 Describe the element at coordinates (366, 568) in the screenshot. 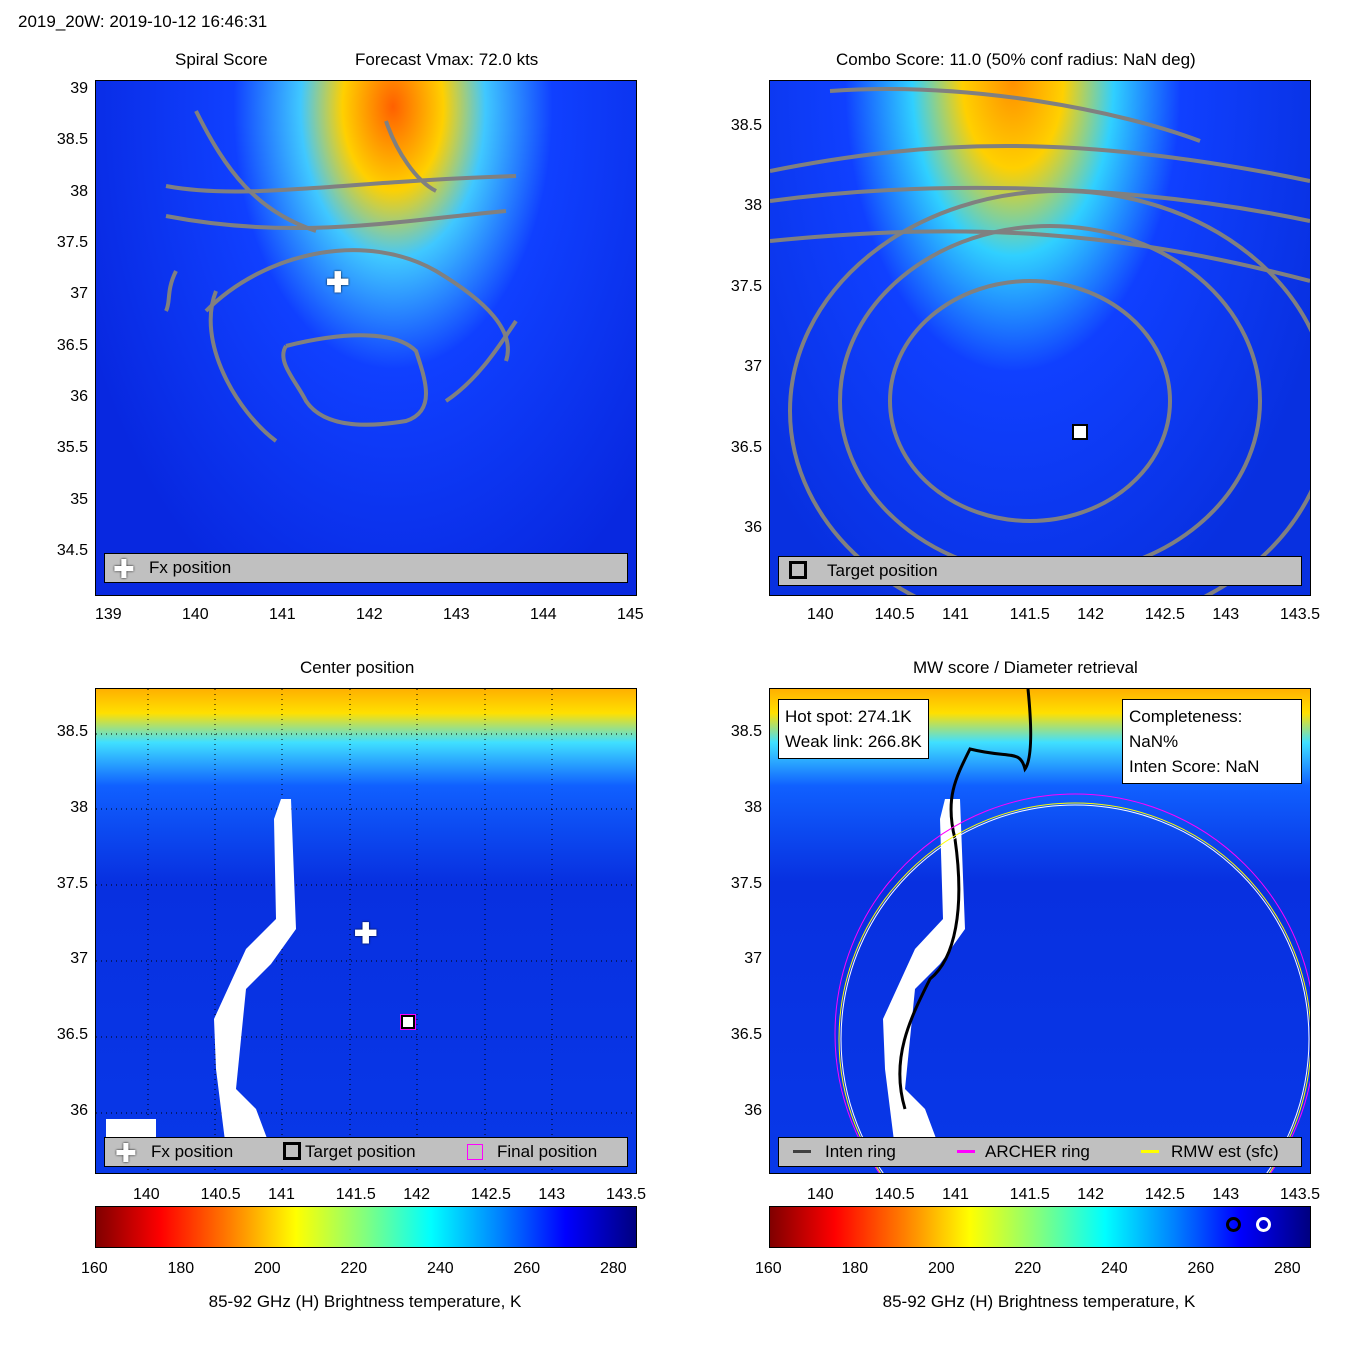

I see `spiral-legend: ✚ Fx position` at that location.